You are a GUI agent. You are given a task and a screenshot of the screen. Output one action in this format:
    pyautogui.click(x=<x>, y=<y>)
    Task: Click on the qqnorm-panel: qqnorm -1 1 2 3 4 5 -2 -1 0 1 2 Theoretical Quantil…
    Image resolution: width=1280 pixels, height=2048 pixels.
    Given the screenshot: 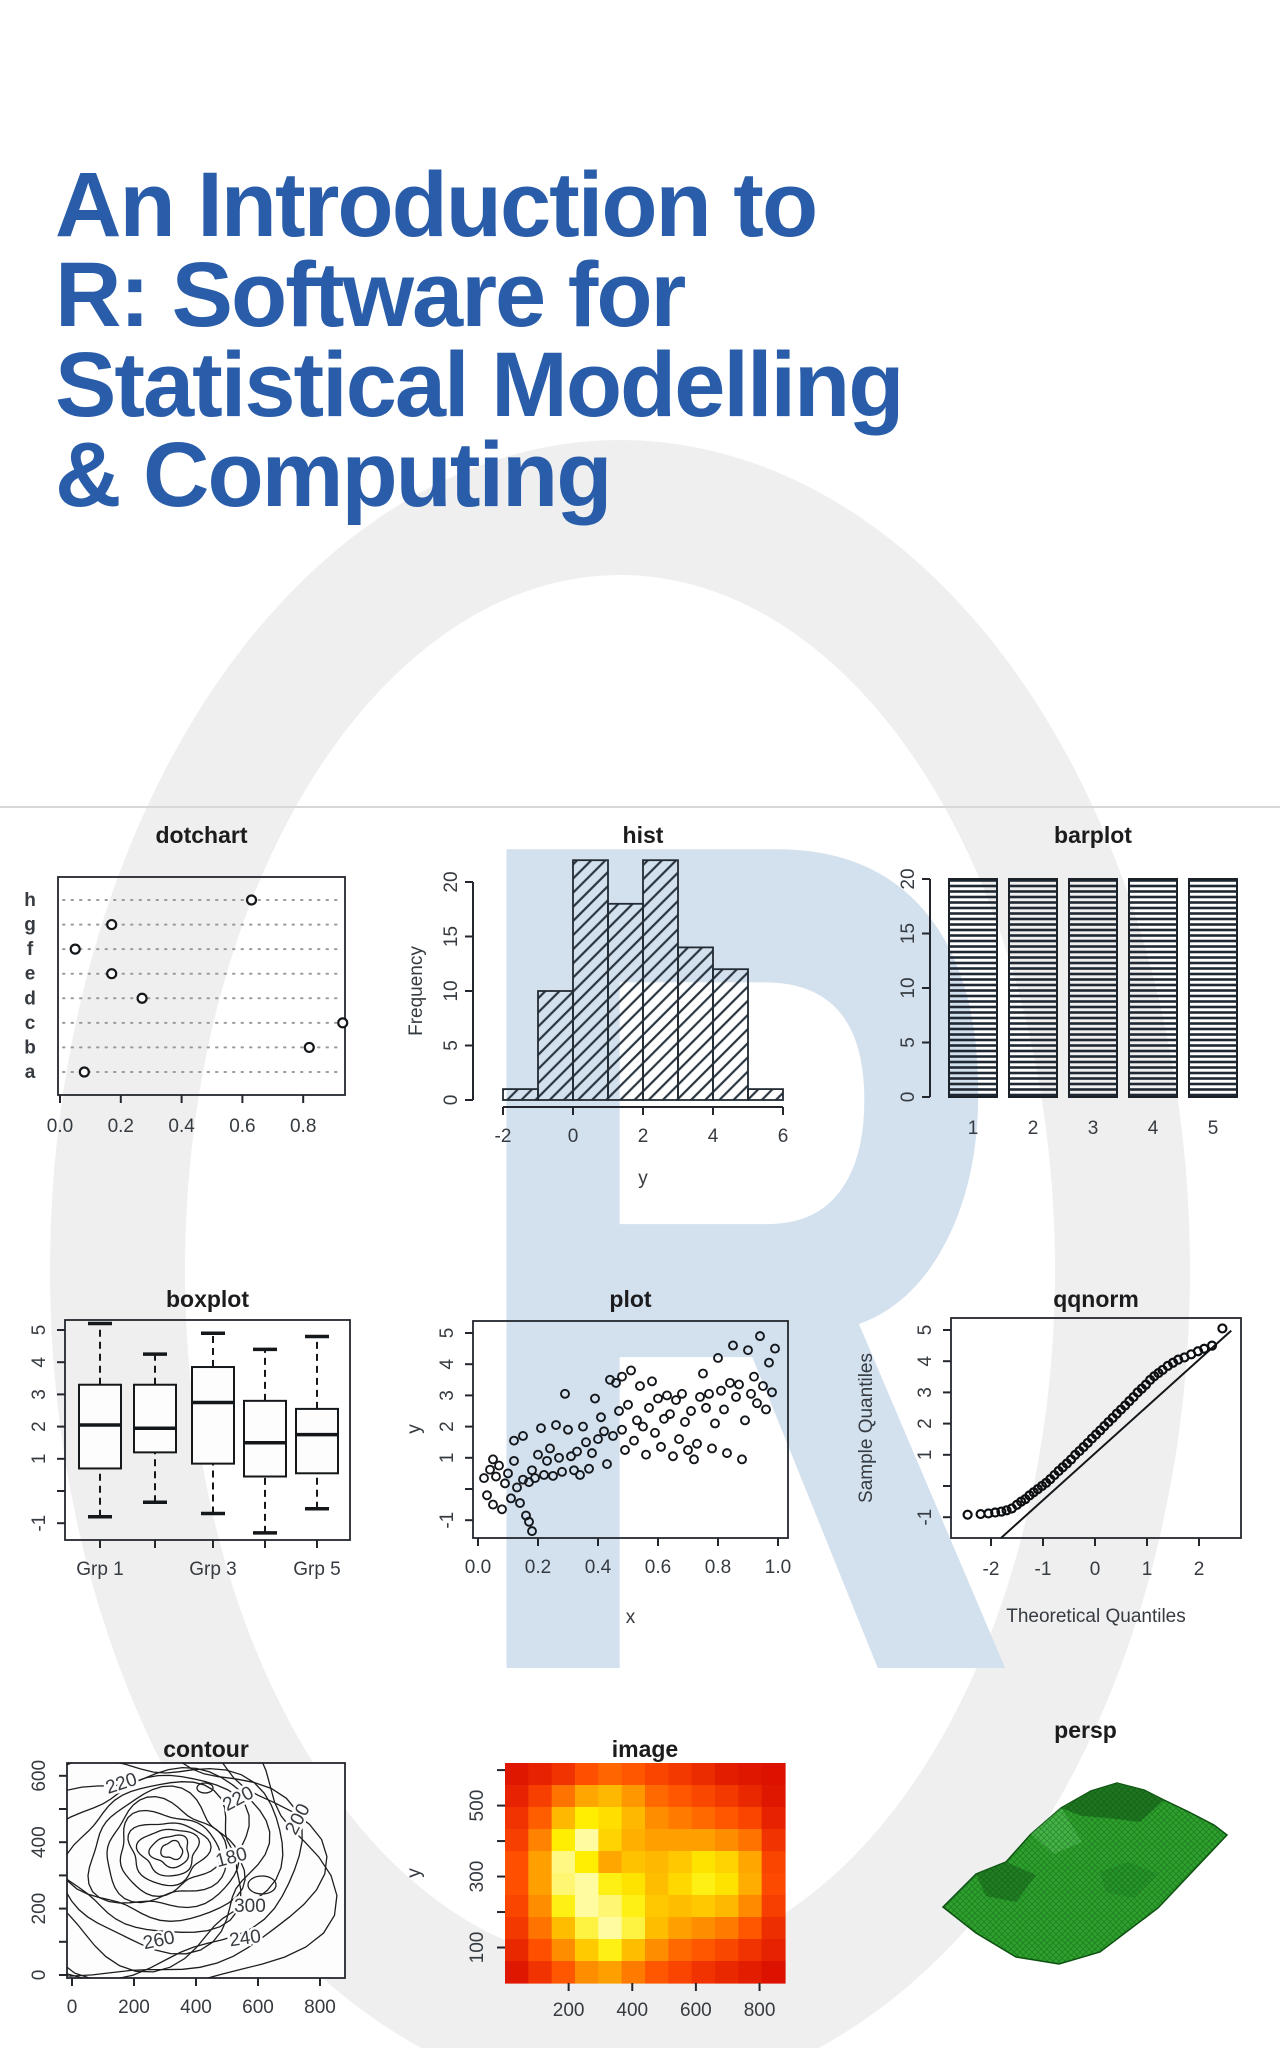 What is the action you would take?
    pyautogui.click(x=1068, y=1487)
    